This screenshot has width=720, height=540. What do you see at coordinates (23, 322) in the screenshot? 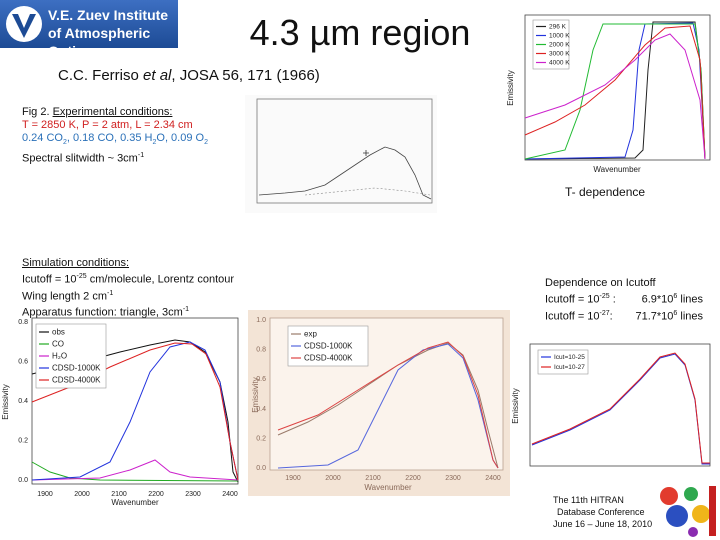
I see `y-tick-label: 0.8` at bounding box center [23, 322].